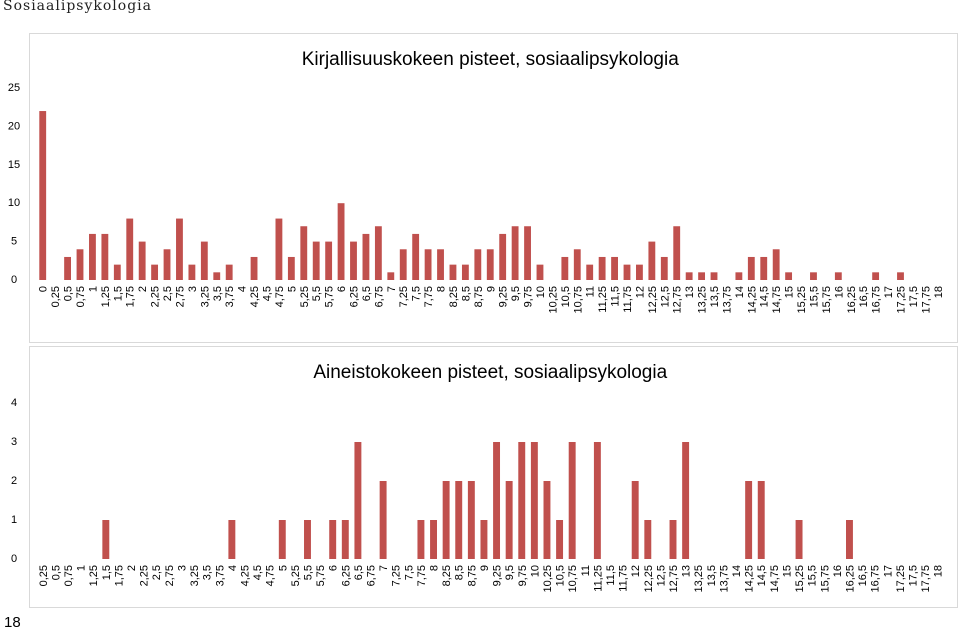  What do you see at coordinates (466, 293) in the screenshot?
I see `chart1-x-tick-label: 8,5` at bounding box center [466, 293].